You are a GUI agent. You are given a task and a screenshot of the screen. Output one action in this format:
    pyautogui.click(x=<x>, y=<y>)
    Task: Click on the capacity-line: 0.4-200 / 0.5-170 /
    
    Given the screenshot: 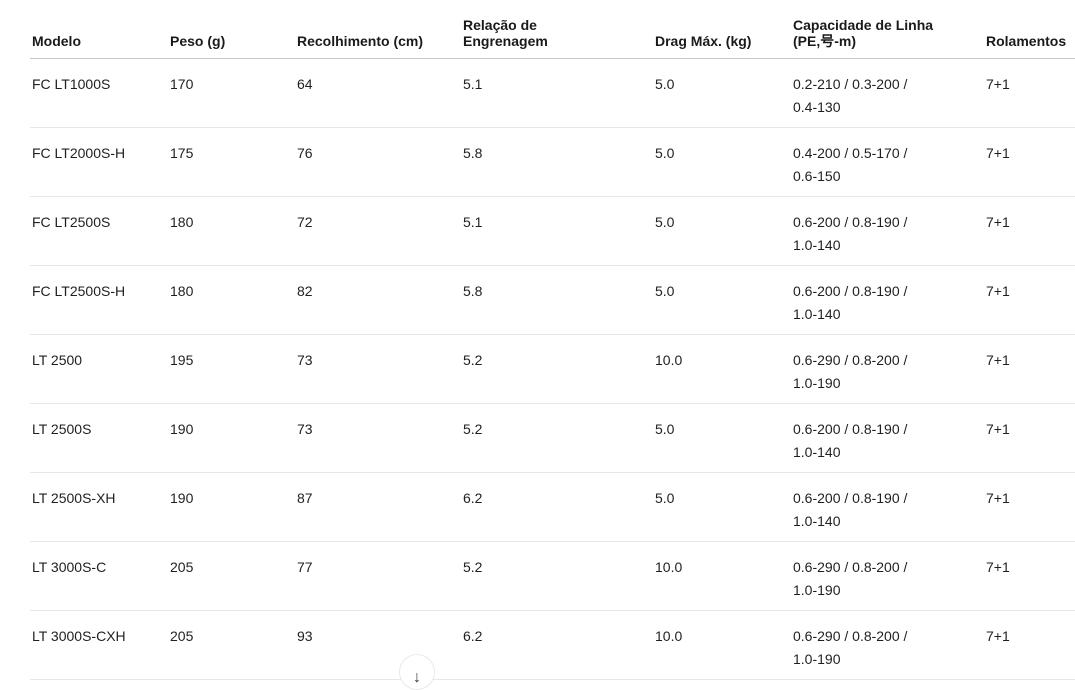 What is the action you would take?
    pyautogui.click(x=850, y=152)
    